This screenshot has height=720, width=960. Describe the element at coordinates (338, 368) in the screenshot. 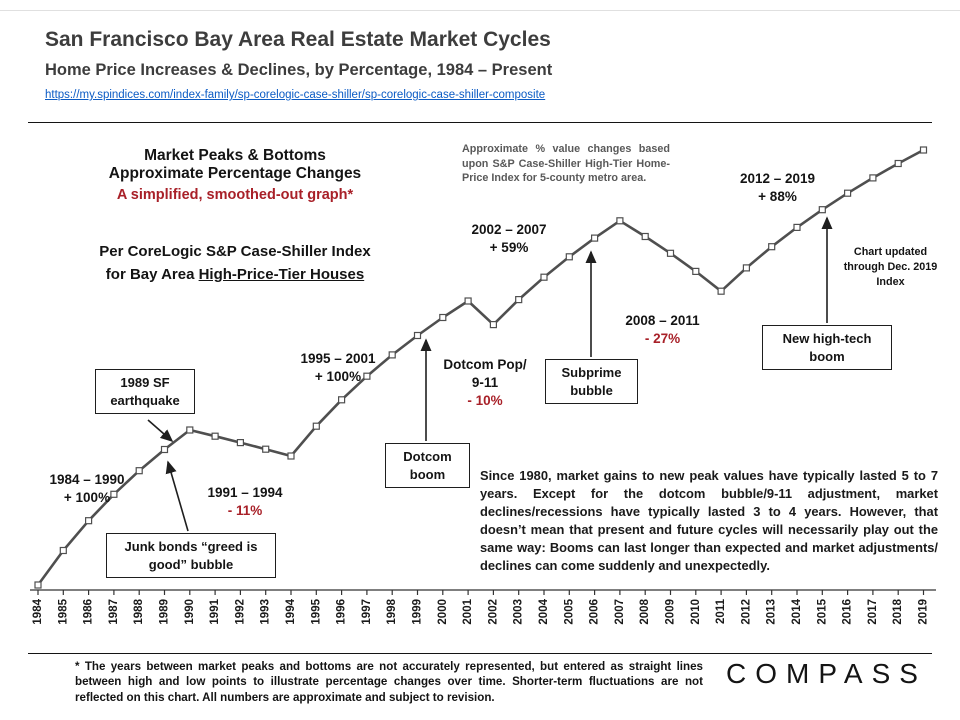

I see `cycle-1995-2001: 1995 – 2001 + 100%` at that location.